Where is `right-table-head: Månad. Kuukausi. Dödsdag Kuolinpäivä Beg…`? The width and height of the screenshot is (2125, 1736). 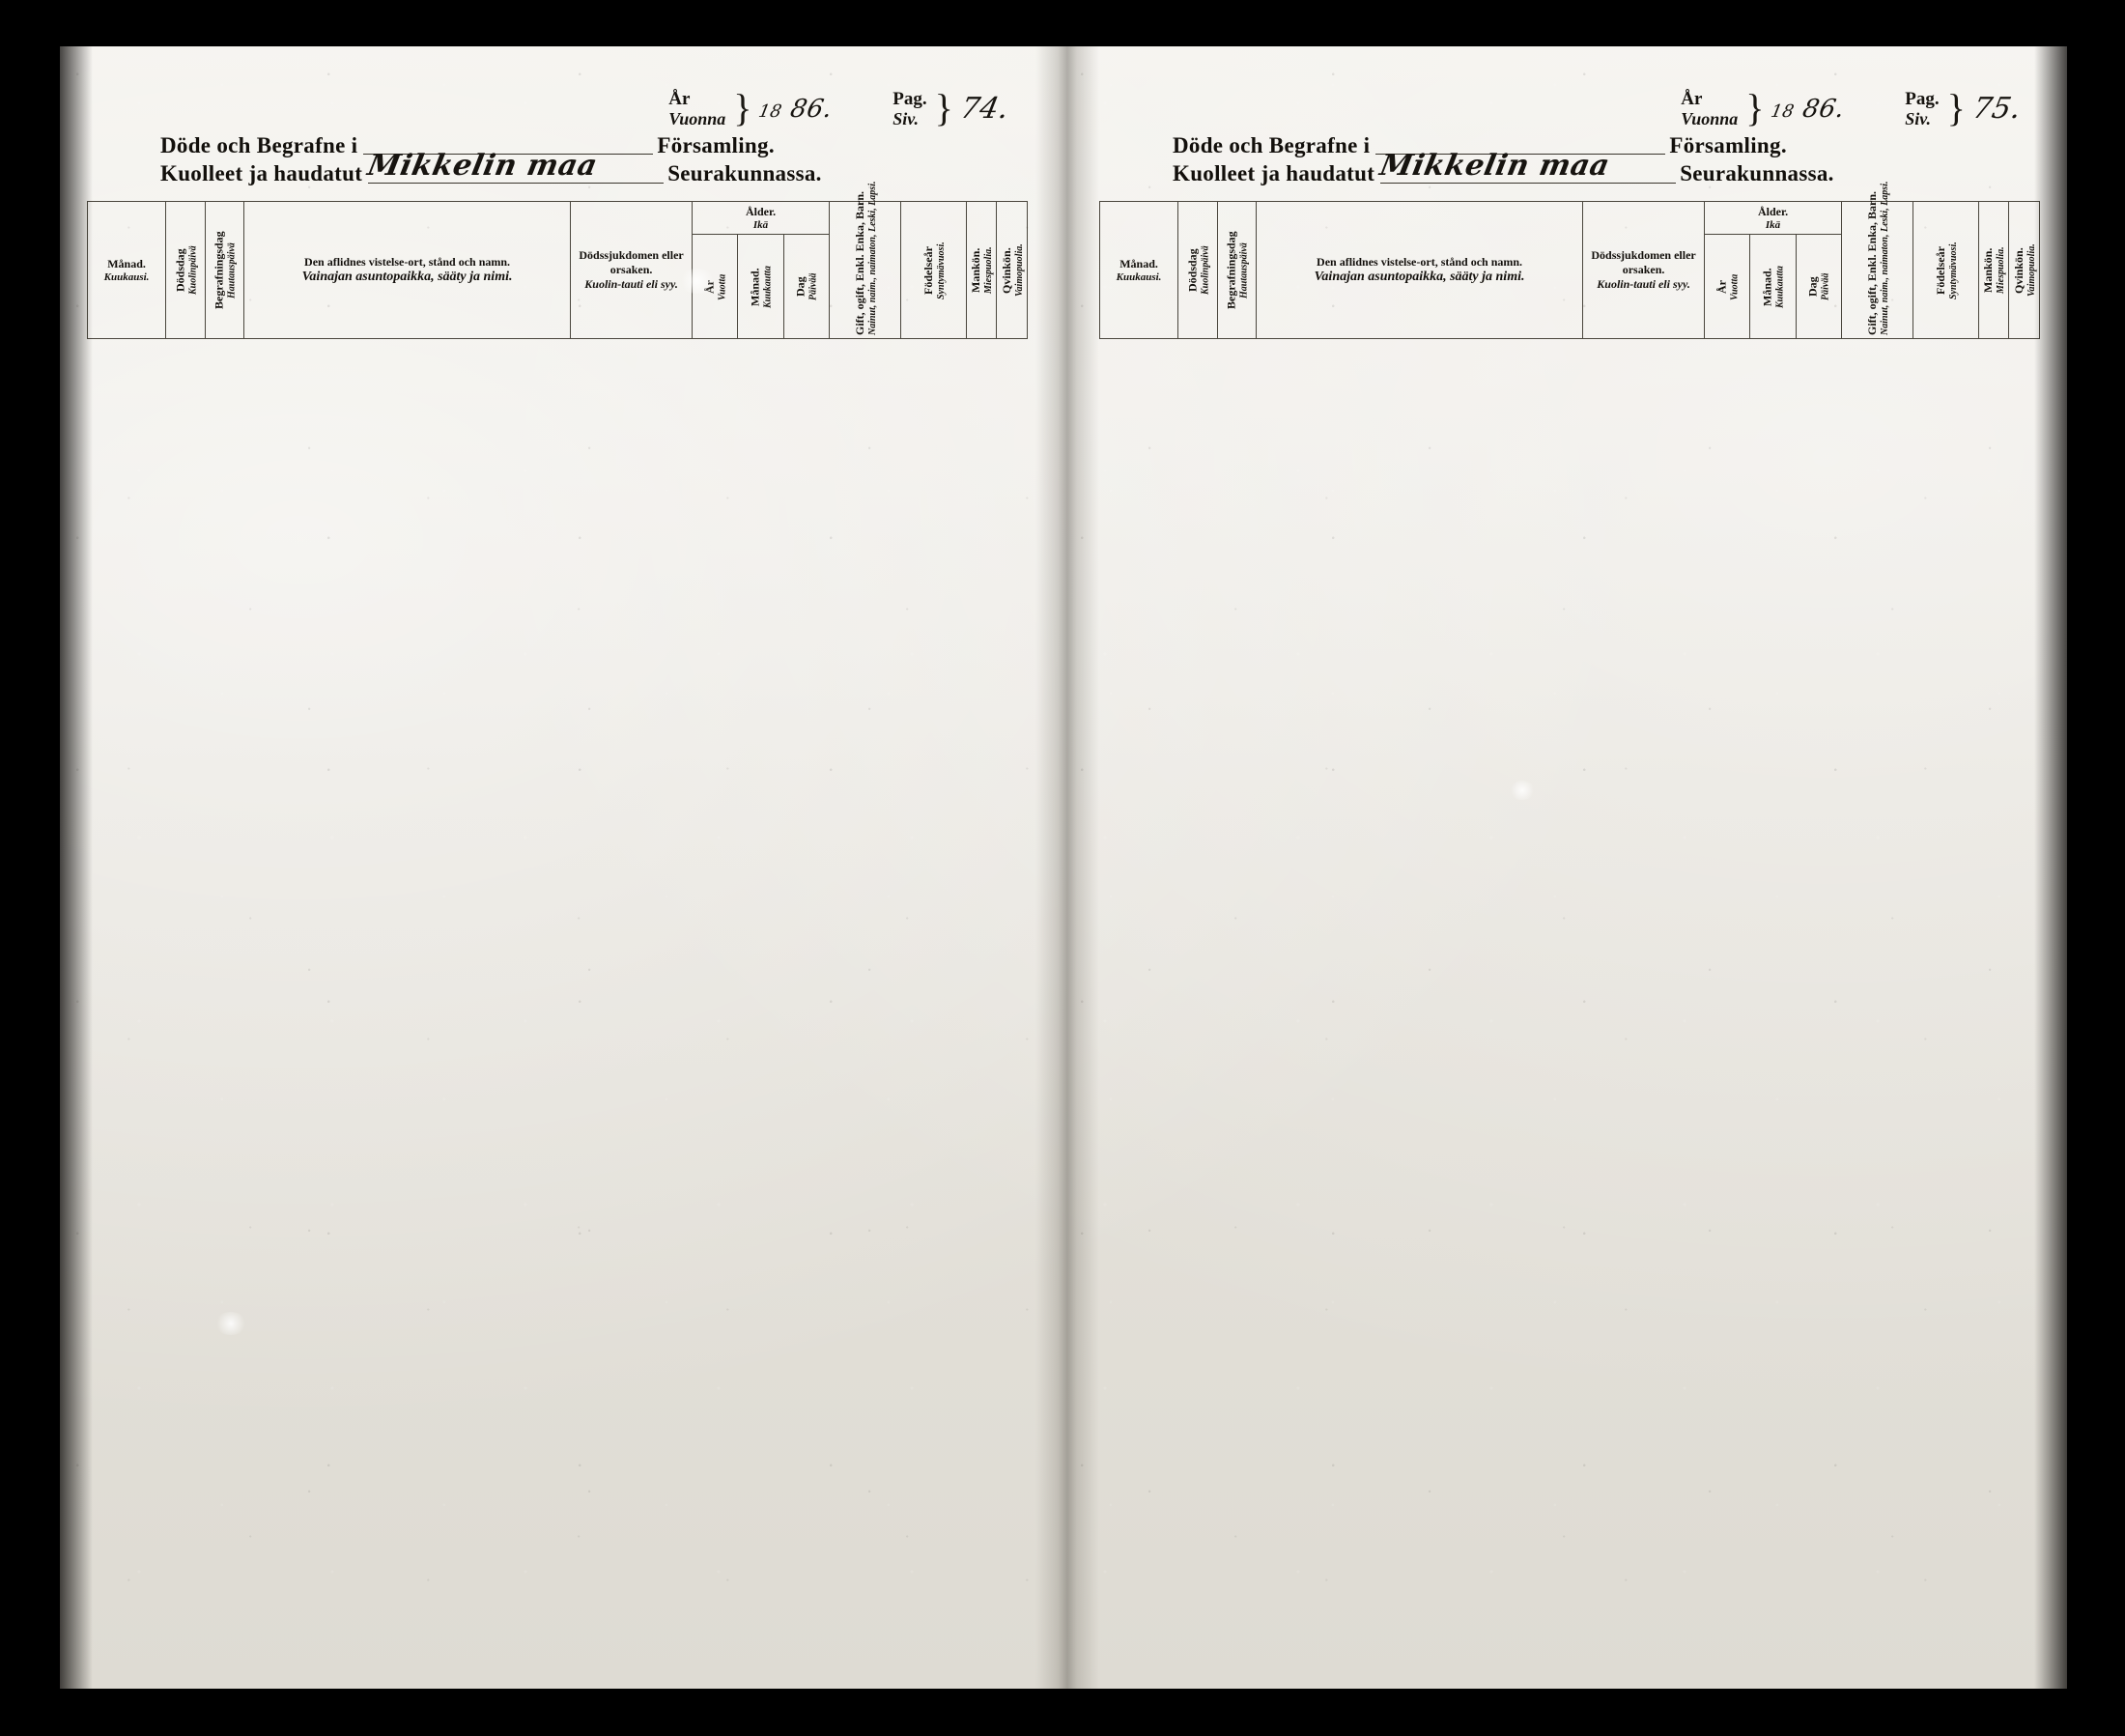 right-table-head: Månad. Kuukausi. Dödsdag Kuolinpäivä Beg… is located at coordinates (1569, 260).